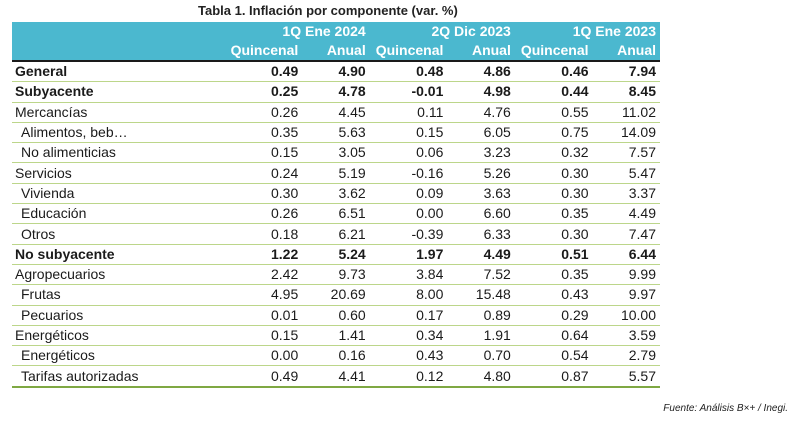  I want to click on cell-quincenal: 0.12, so click(408, 376).